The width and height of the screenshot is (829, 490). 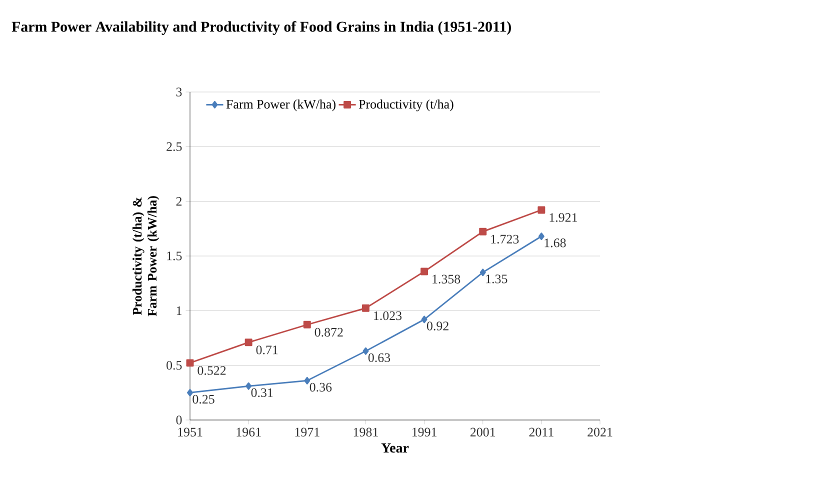 I want to click on data-label: 0.31, so click(x=262, y=393).